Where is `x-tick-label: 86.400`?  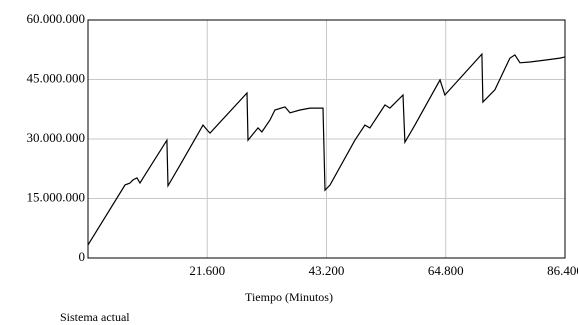
x-tick-label: 86.400 is located at coordinates (562, 270).